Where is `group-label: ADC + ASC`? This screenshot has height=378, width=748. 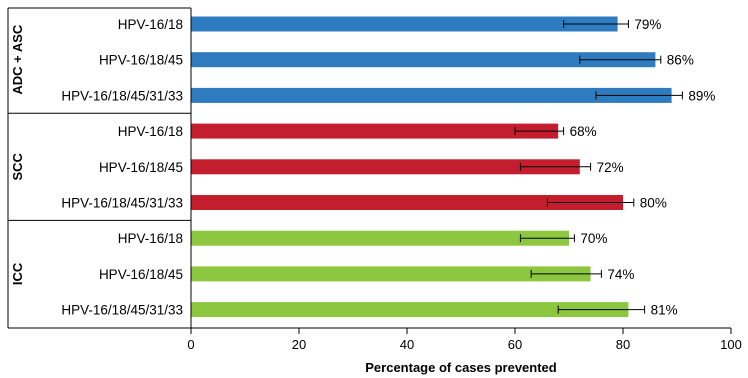
group-label: ADC + ASC is located at coordinates (17, 59).